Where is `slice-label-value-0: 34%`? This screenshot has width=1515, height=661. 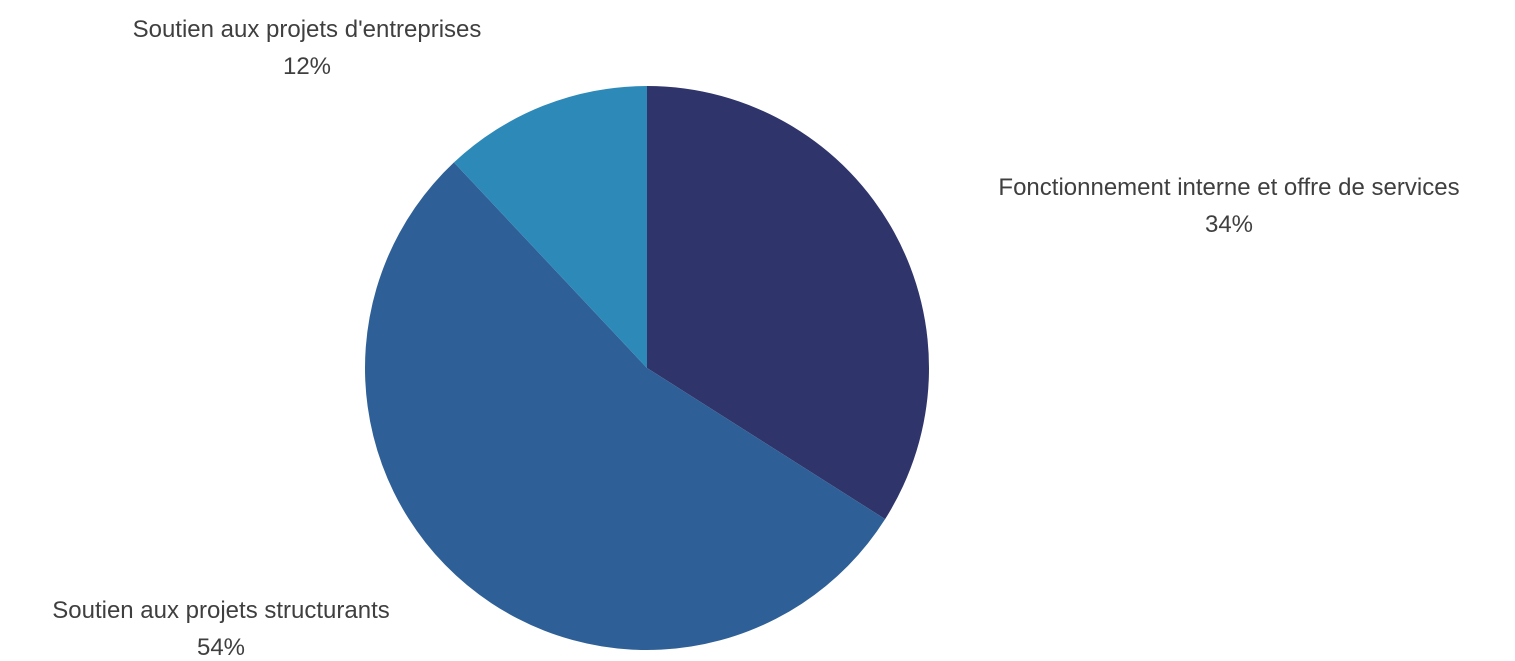
slice-label-value-0: 34% is located at coordinates (1229, 224).